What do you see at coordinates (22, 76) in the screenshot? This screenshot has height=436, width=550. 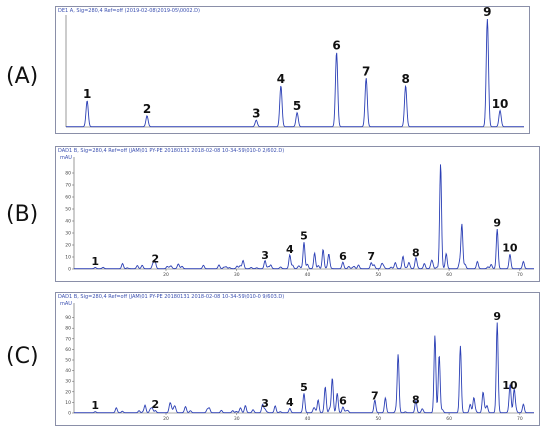 I see `panel-label-a: (A)` at bounding box center [22, 76].